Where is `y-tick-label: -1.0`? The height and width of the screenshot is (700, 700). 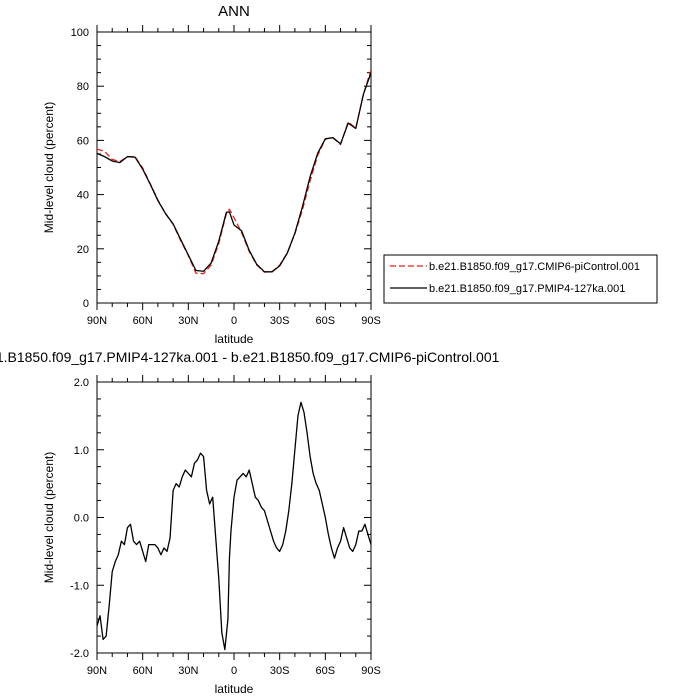
y-tick-label: -1.0 is located at coordinates (79, 586).